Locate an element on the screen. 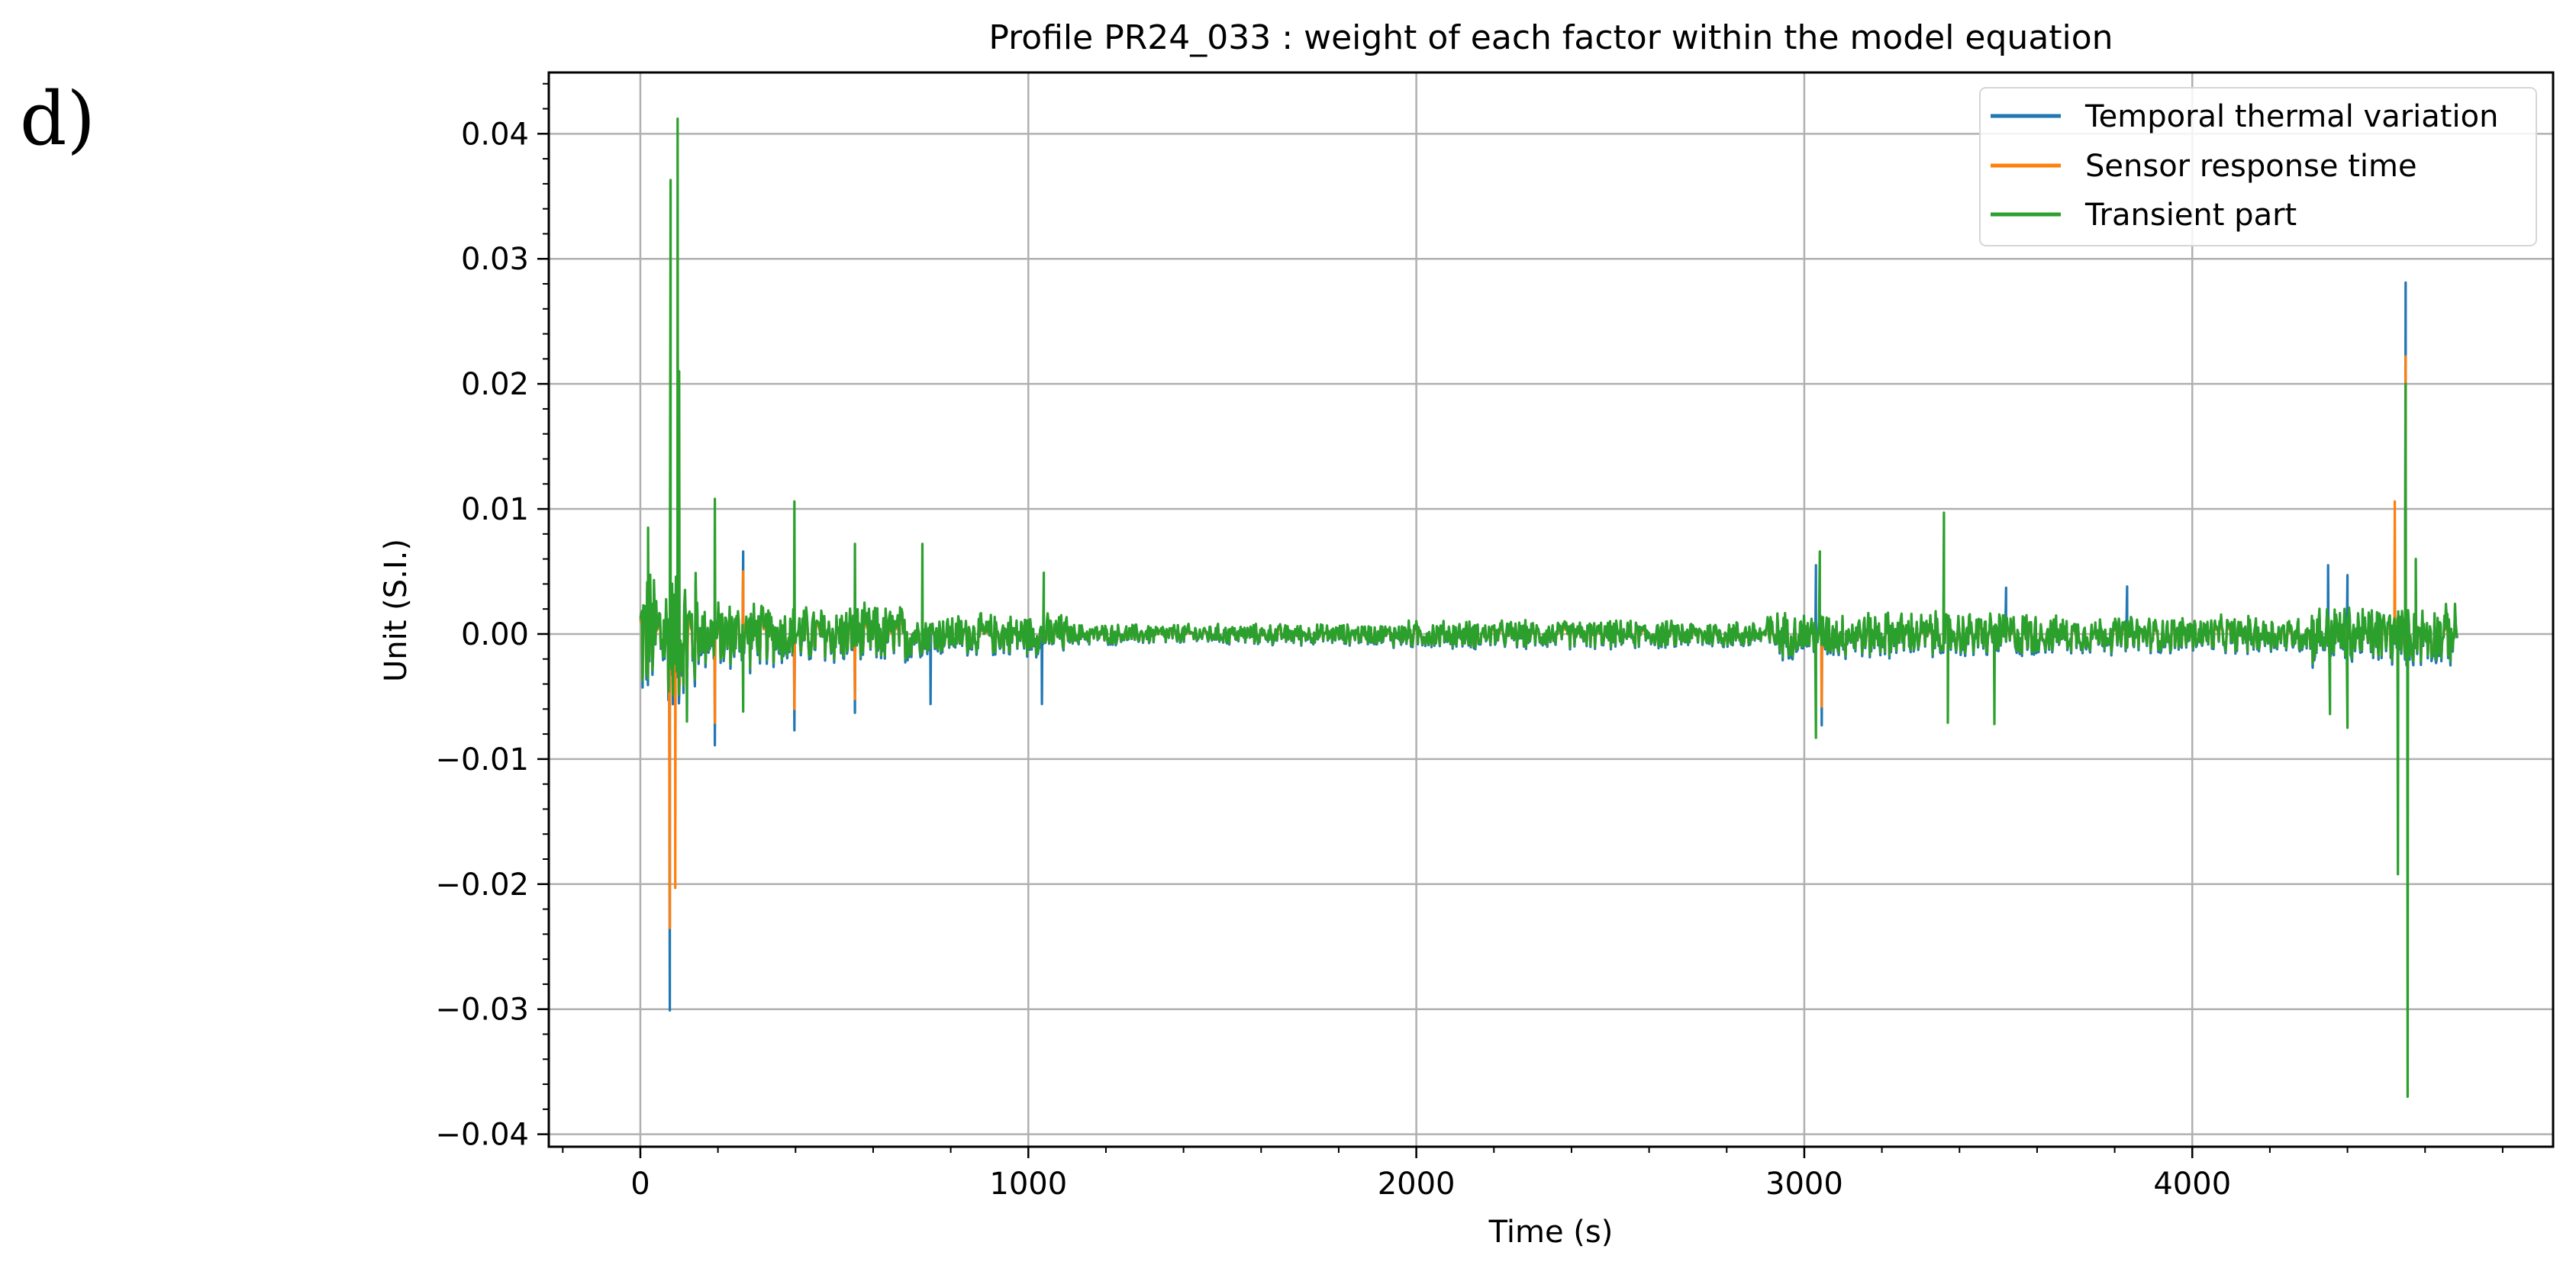 The height and width of the screenshot is (1265, 2576). x-tick-label: 1000 is located at coordinates (1028, 1184).